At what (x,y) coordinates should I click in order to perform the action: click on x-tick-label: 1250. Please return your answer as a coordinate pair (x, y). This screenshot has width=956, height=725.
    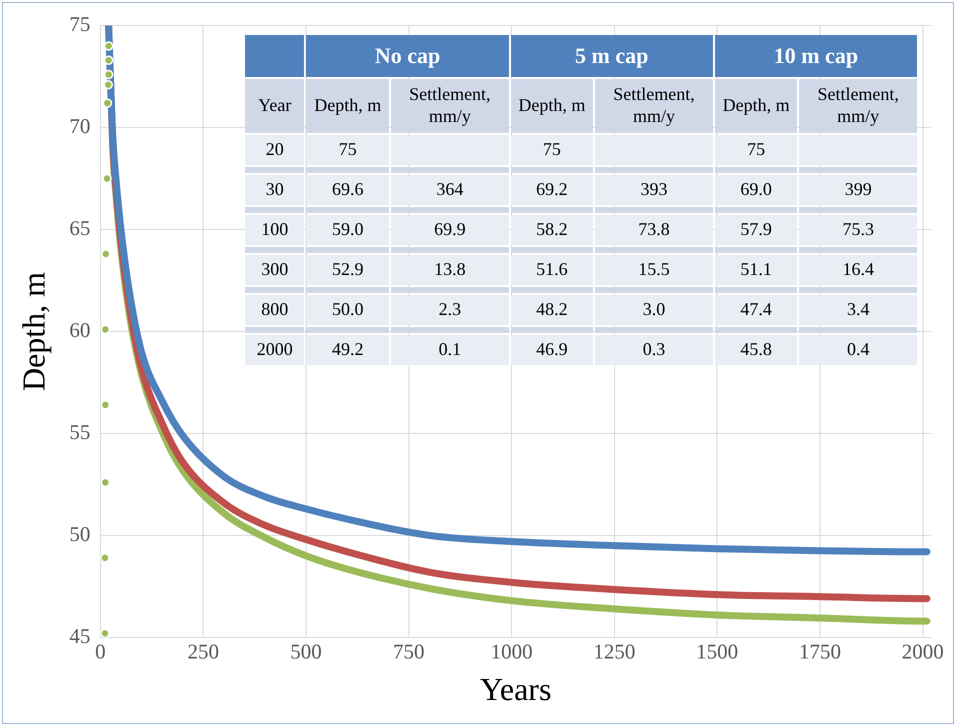
    Looking at the image, I should click on (614, 652).